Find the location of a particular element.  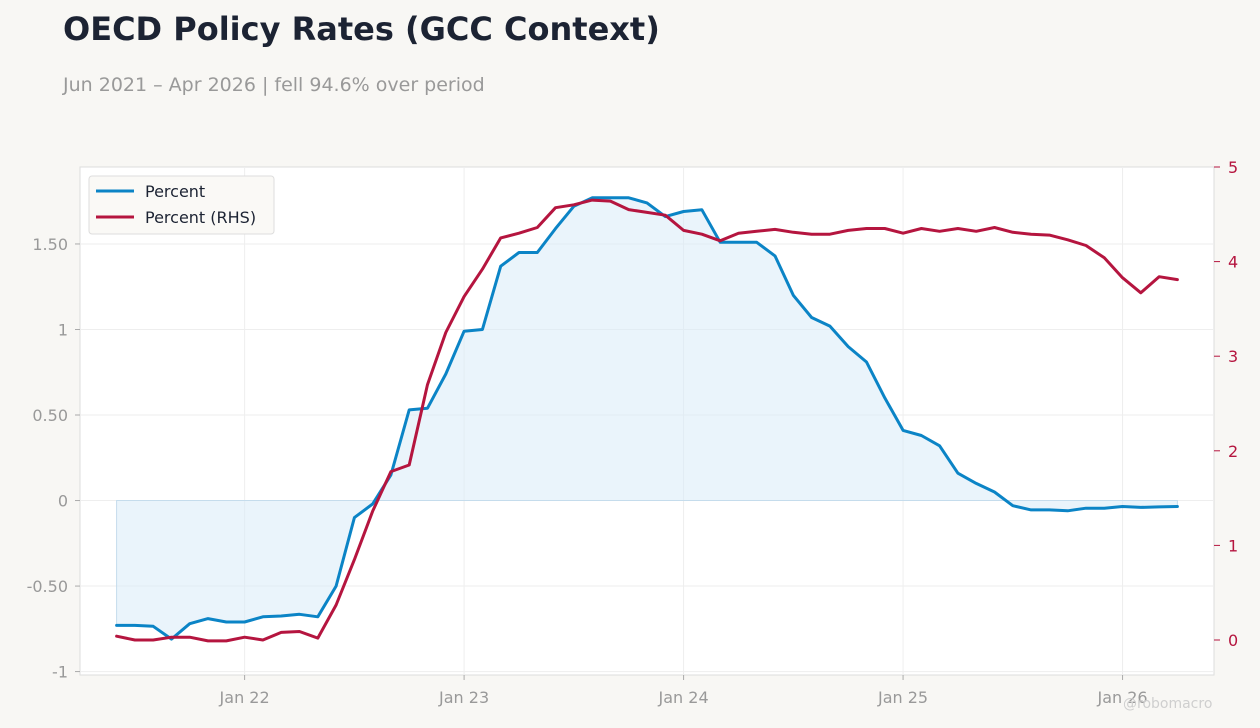

left-tick-label: 1 is located at coordinates (63, 329).